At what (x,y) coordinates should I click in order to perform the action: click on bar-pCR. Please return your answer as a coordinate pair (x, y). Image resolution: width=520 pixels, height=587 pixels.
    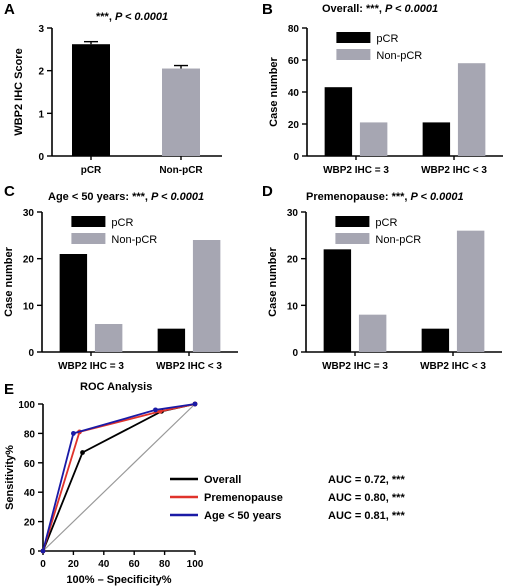
    Looking at the image, I should click on (91, 100).